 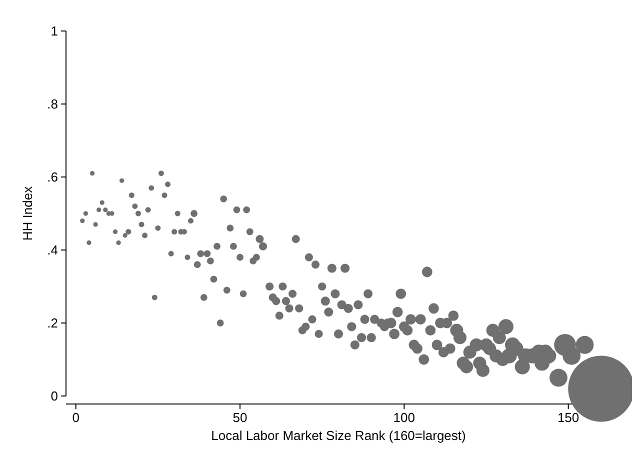 What do you see at coordinates (52, 177) in the screenshot?
I see `y-tick-label: .6` at bounding box center [52, 177].